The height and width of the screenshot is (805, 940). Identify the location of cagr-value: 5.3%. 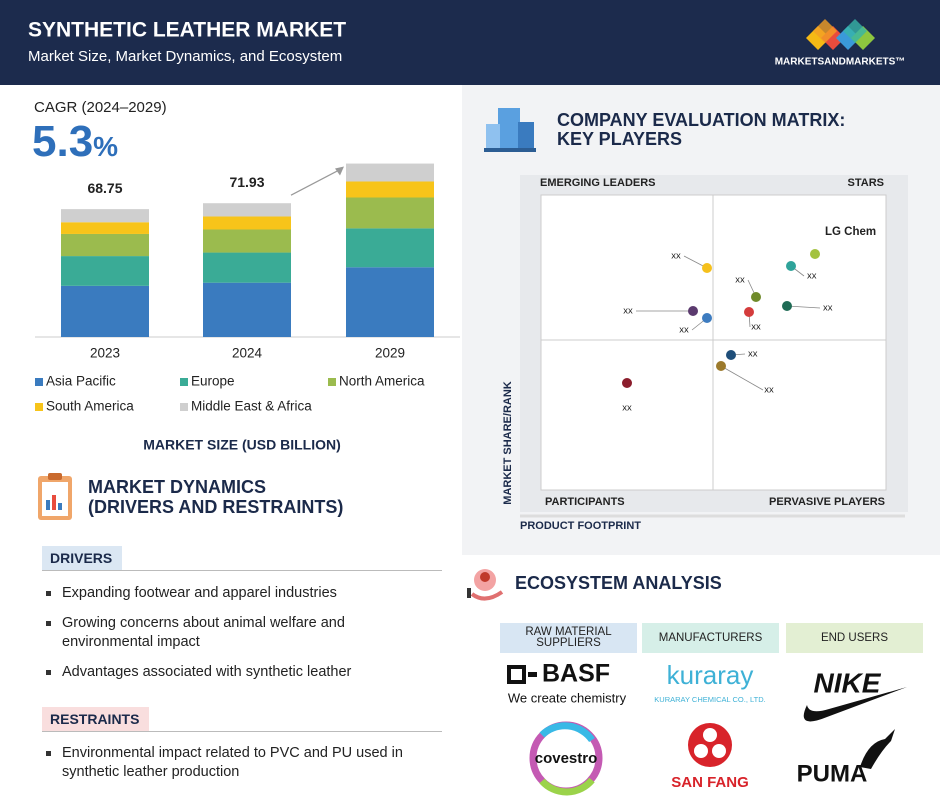
(75, 147).